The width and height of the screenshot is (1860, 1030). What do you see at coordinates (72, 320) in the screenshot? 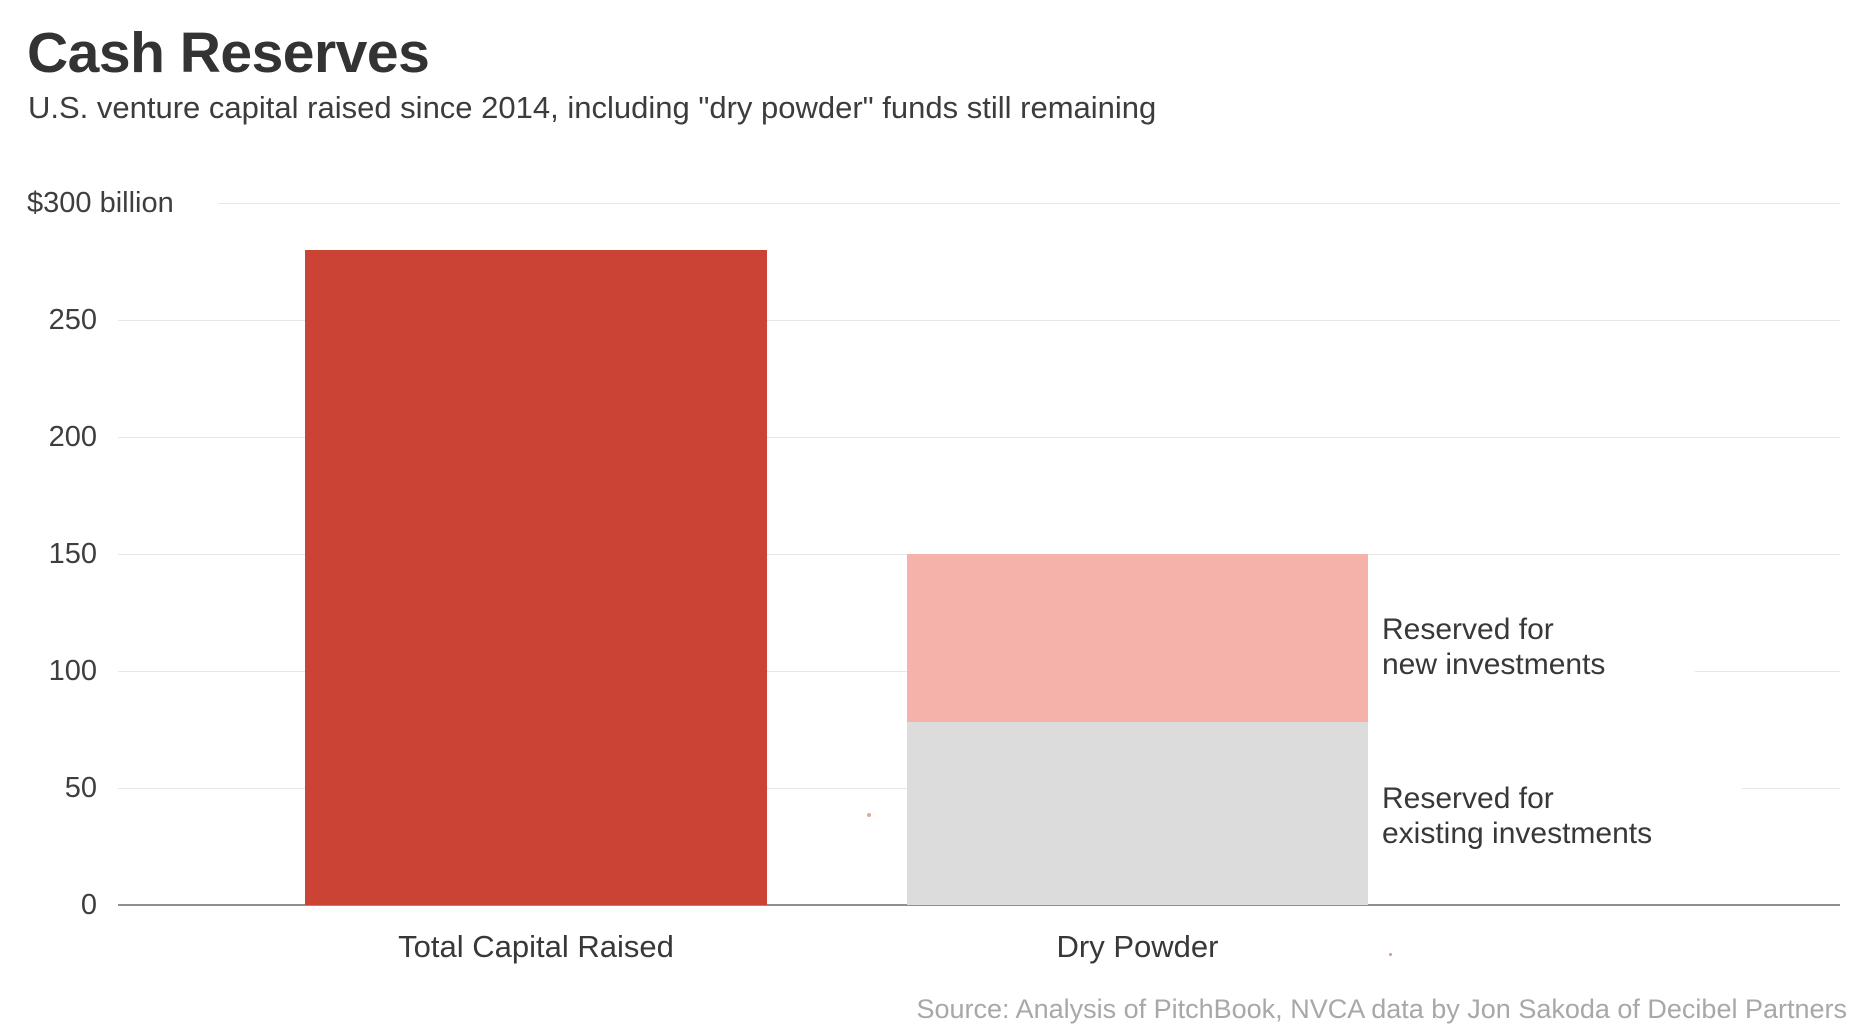
I see `y-axis-tick-label: 250` at bounding box center [72, 320].